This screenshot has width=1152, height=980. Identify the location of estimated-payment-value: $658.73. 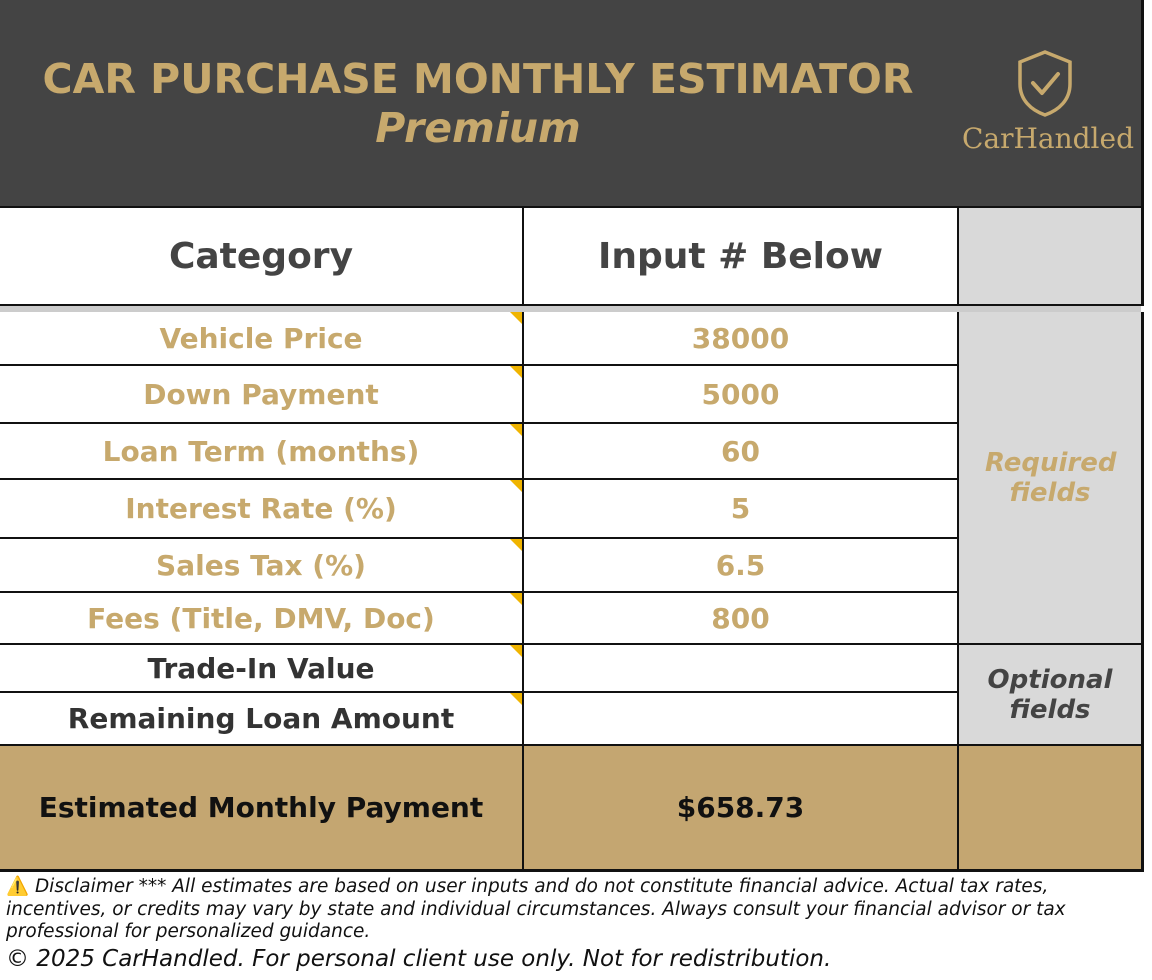
(739, 807).